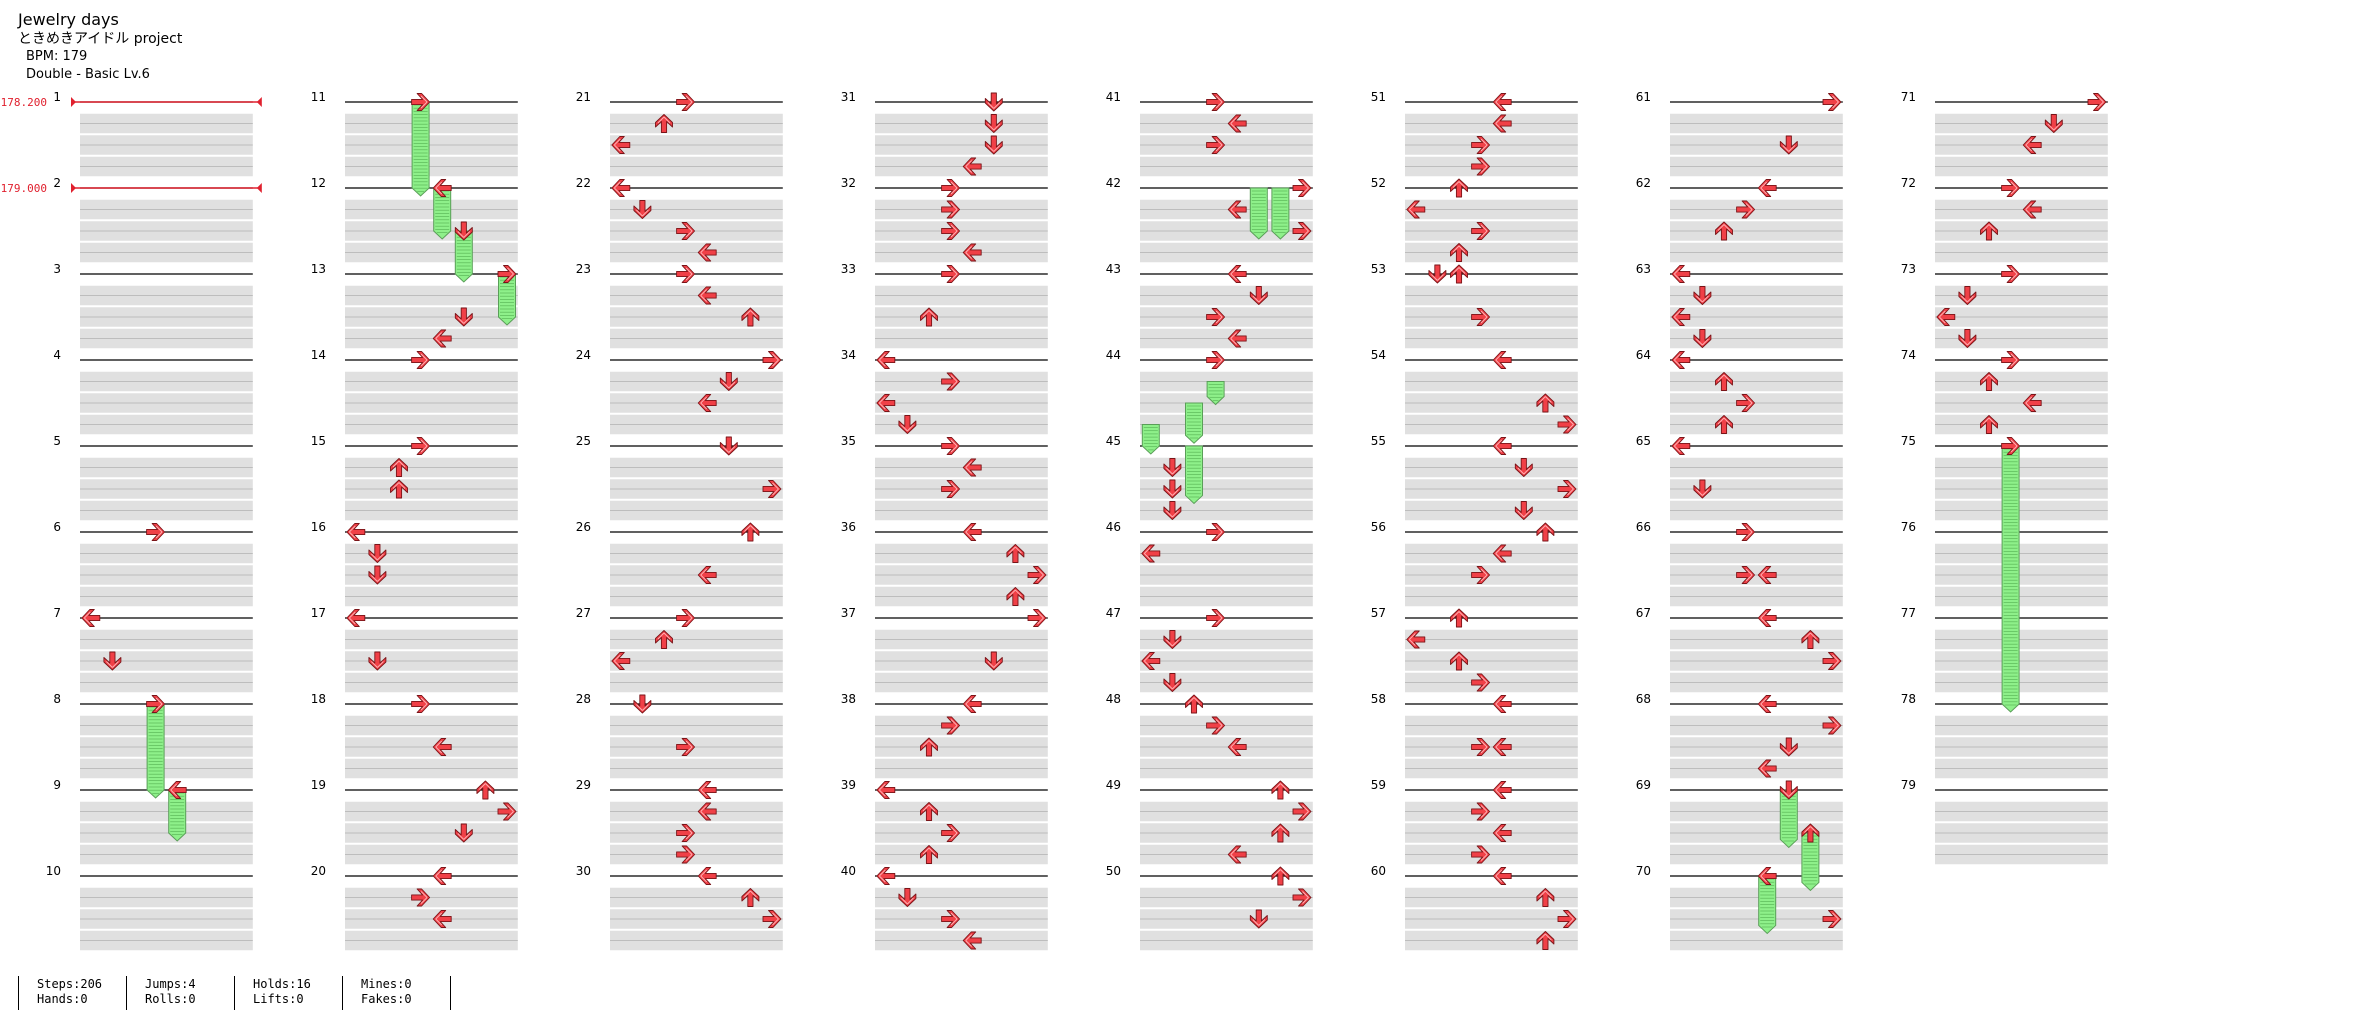 This screenshot has height=1024, width=2357. Describe the element at coordinates (1280, 213) in the screenshot. I see `hold-note` at that location.